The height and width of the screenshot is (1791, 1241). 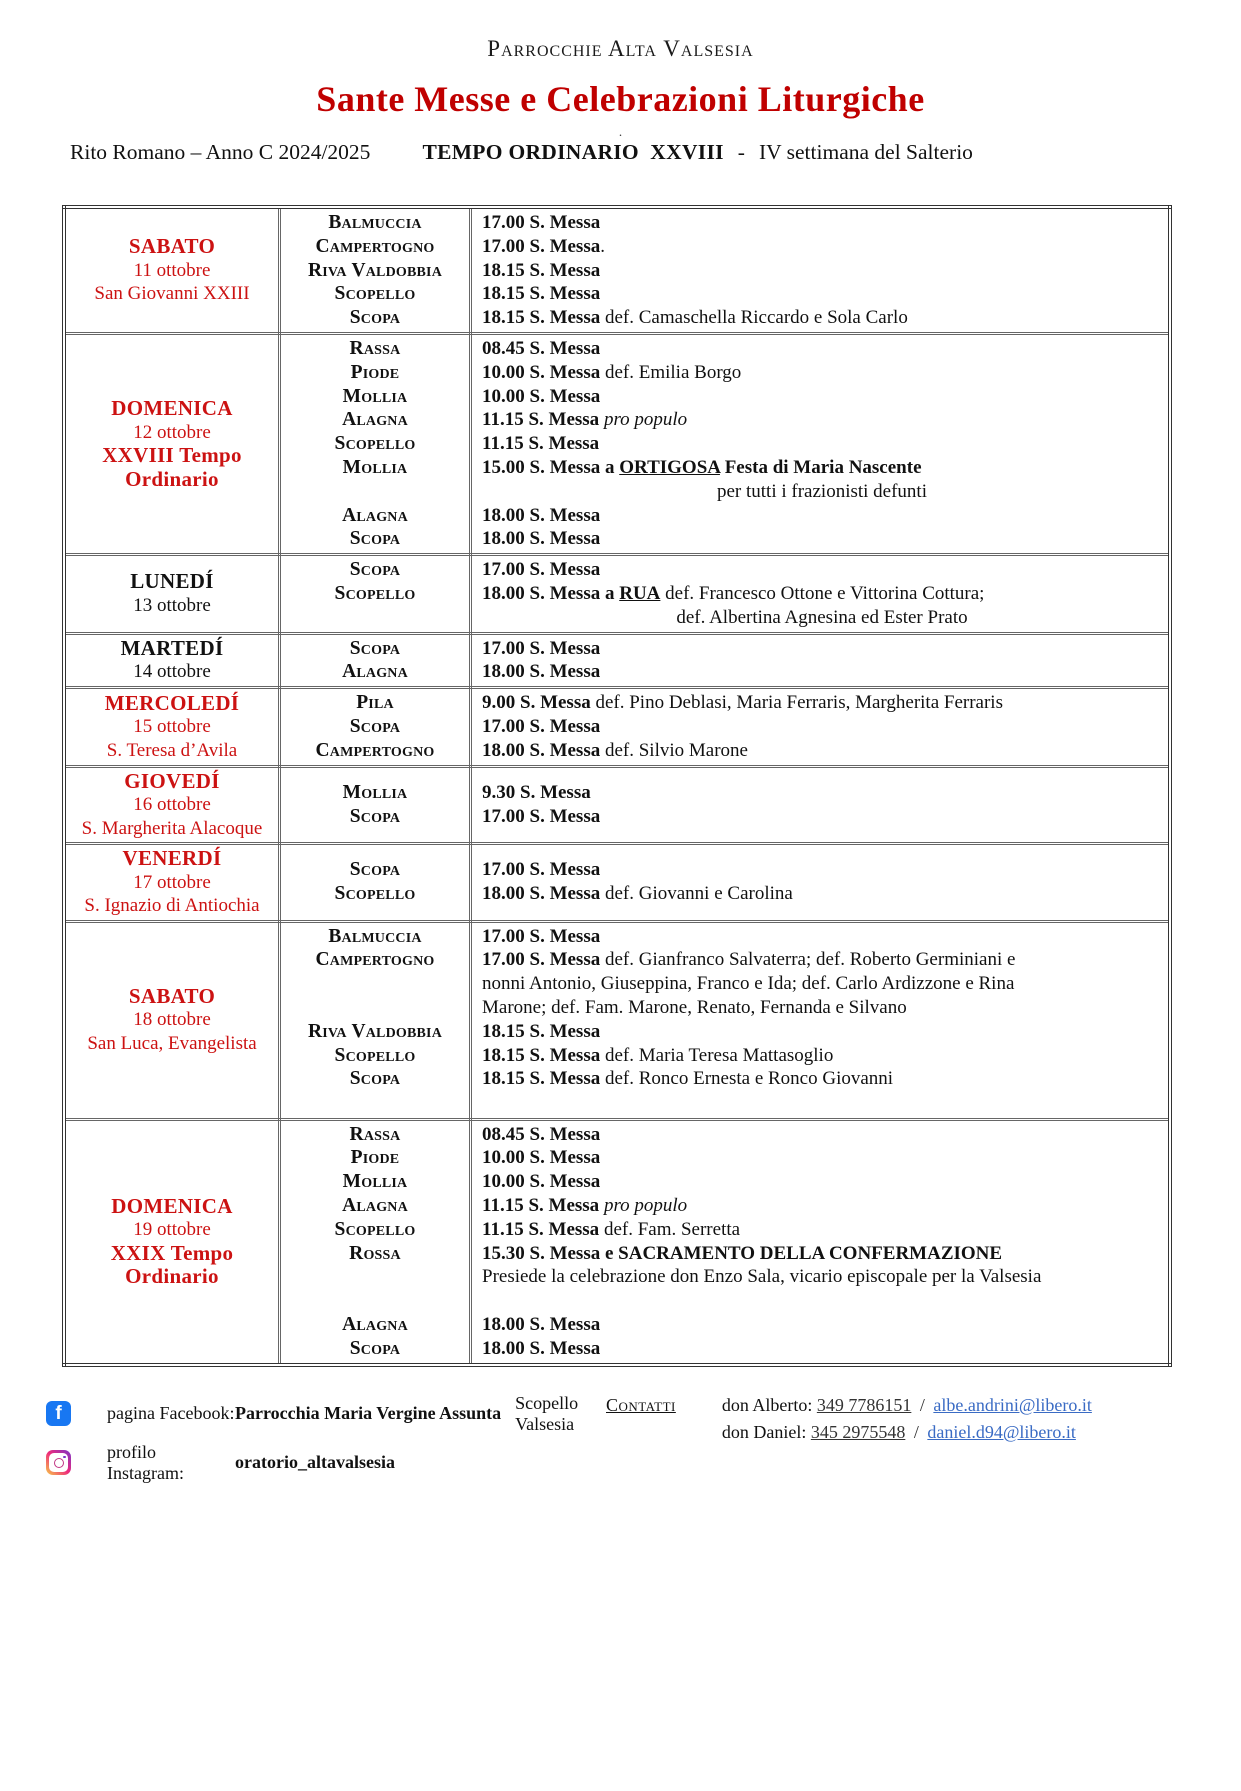 I want to click on place-name: Riva Valdobbia, so click(x=375, y=270).